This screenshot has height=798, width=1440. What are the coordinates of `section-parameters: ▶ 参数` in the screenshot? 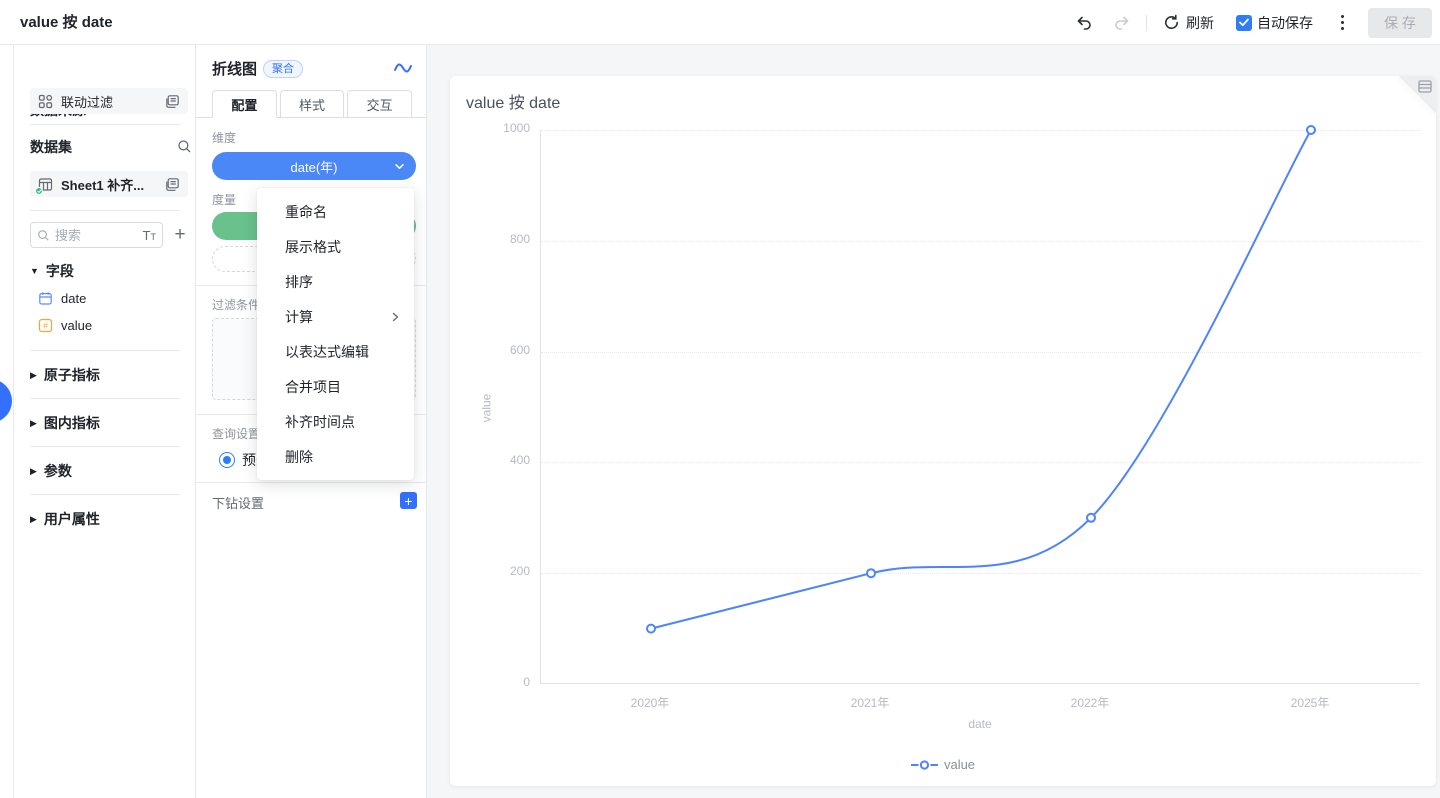 It's located at (51, 471).